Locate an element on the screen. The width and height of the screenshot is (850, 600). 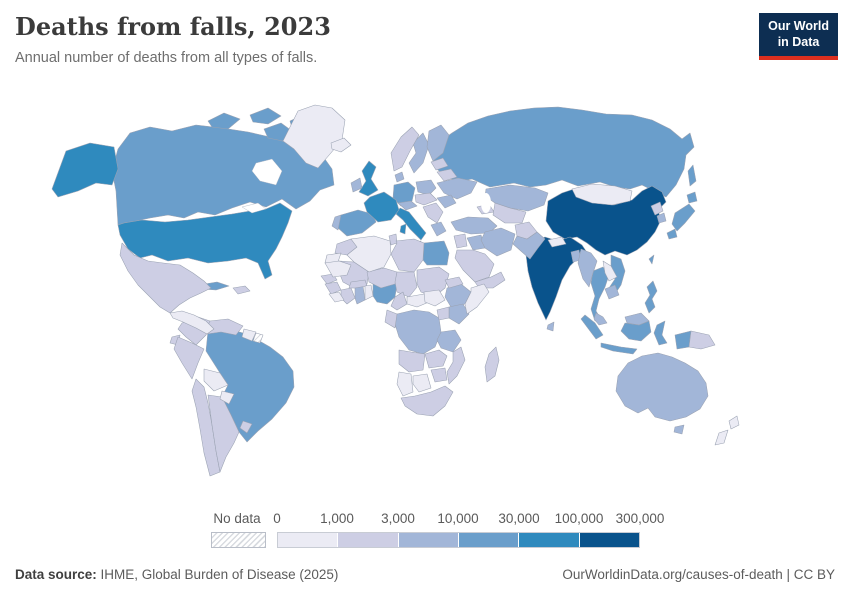
country-burkina-faso is located at coordinates (358, 284).